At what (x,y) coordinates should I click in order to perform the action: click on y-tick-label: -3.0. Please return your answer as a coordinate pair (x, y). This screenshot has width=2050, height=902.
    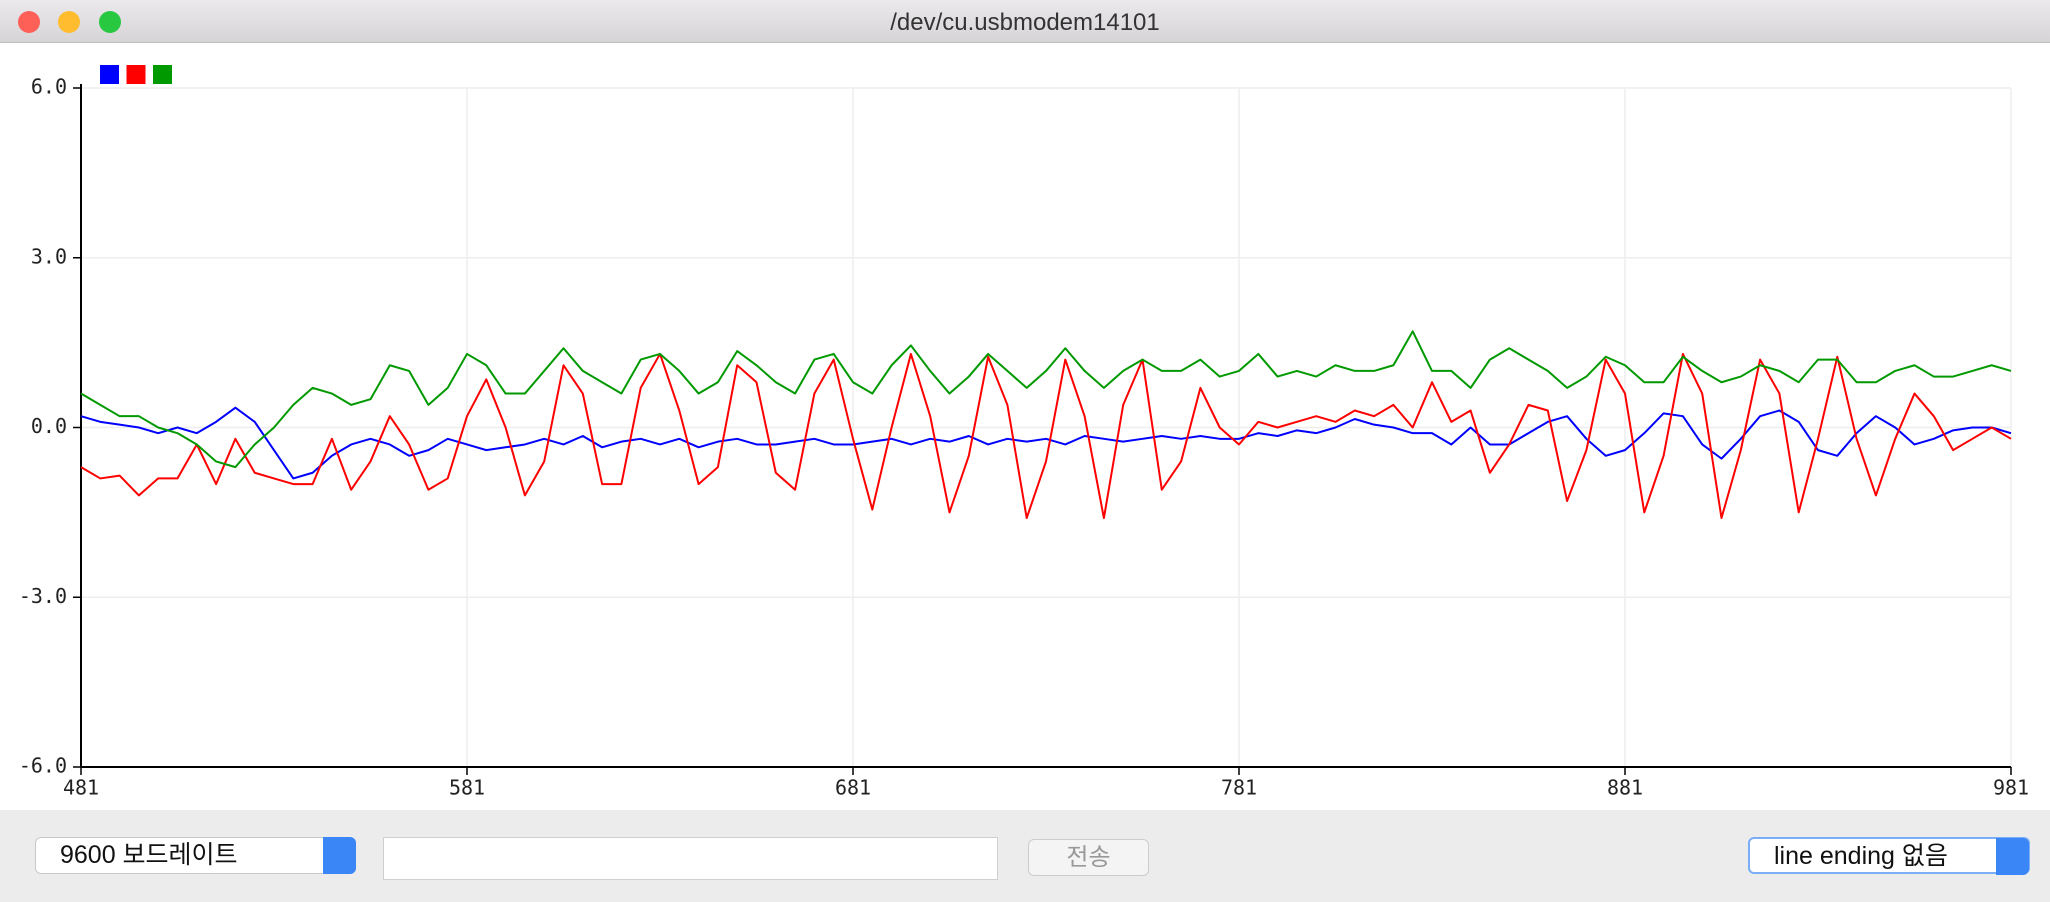
    Looking at the image, I should click on (43, 596).